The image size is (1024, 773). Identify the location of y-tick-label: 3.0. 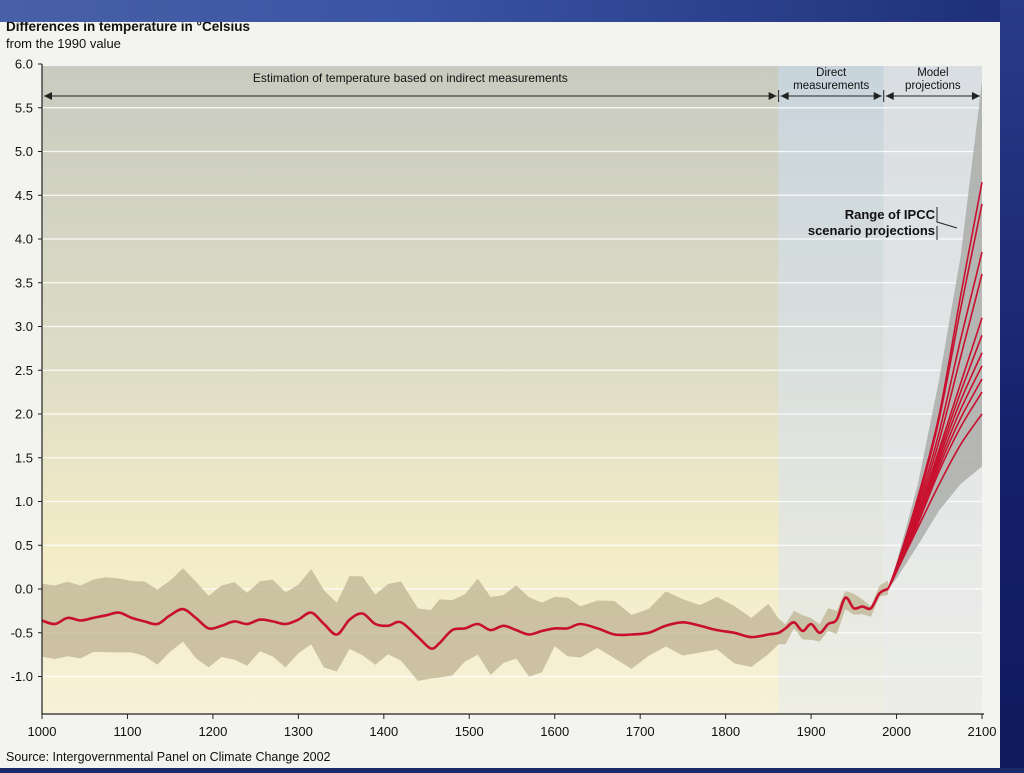
(24, 326).